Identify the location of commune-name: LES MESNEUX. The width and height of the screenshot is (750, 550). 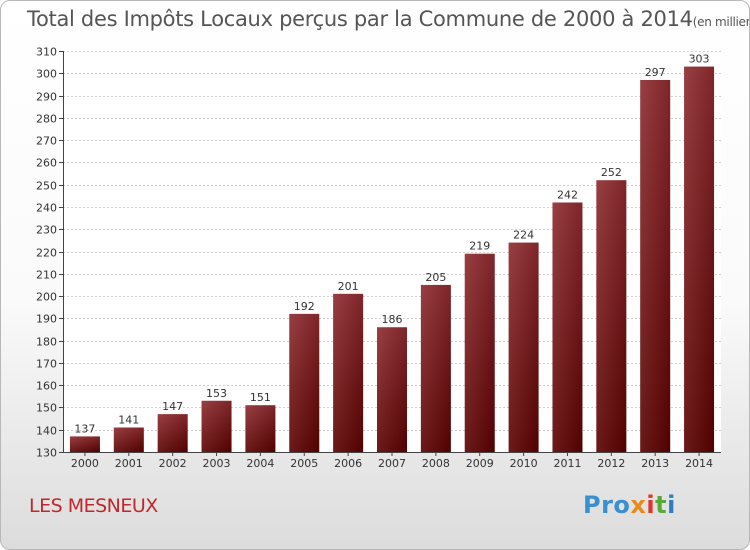
(93, 506).